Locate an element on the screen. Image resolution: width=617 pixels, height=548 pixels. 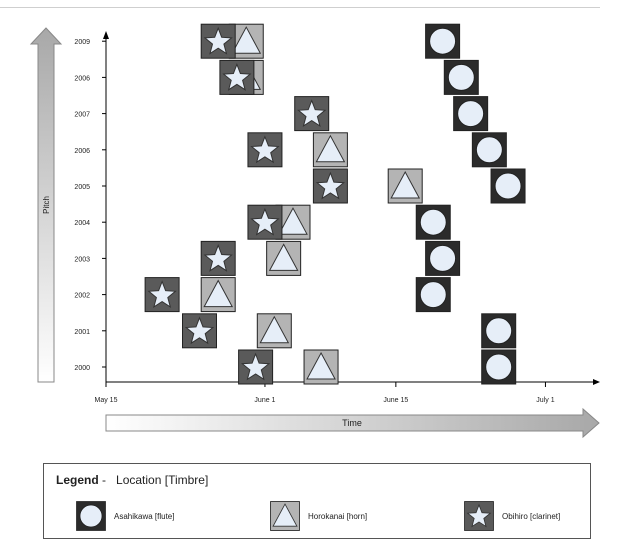
triangle-icon is located at coordinates (285, 516).